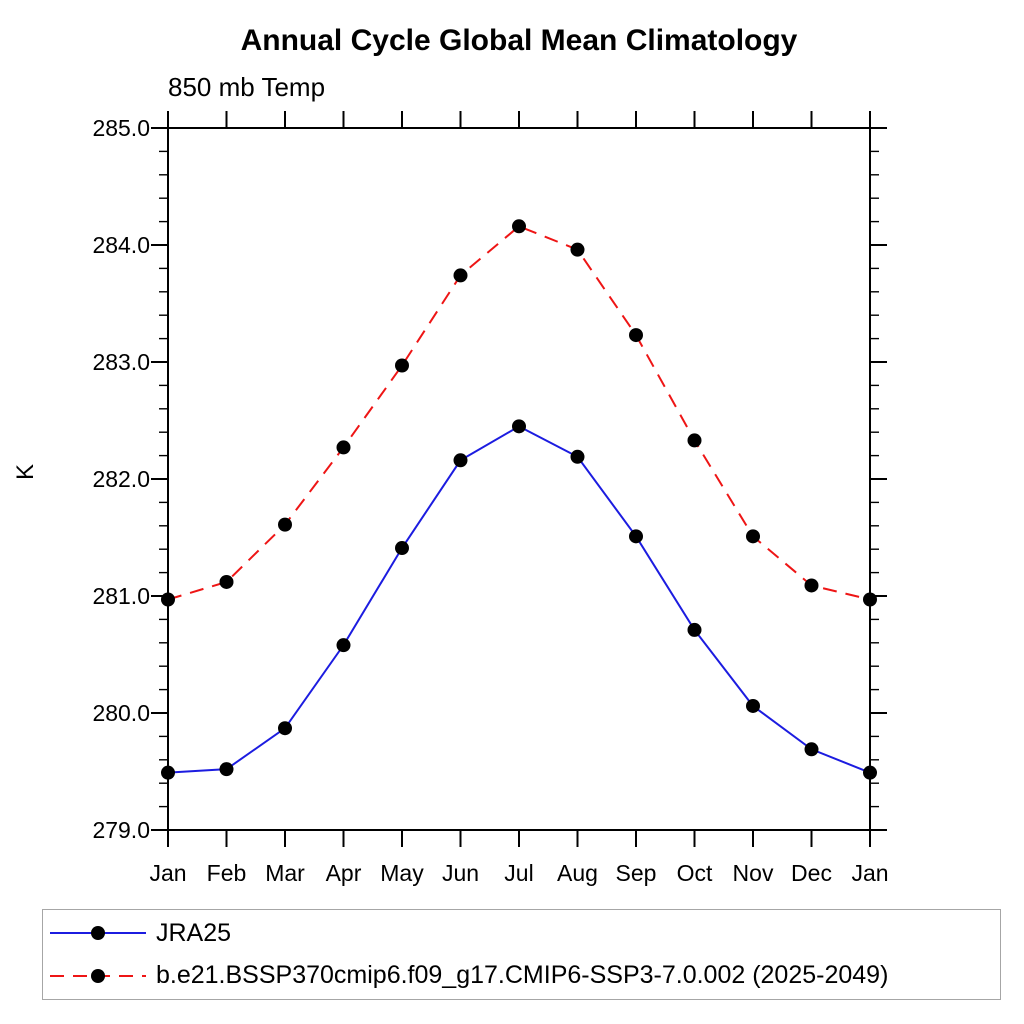 The image size is (1024, 1024). Describe the element at coordinates (344, 873) in the screenshot. I see `x-tick-label: Apr` at that location.